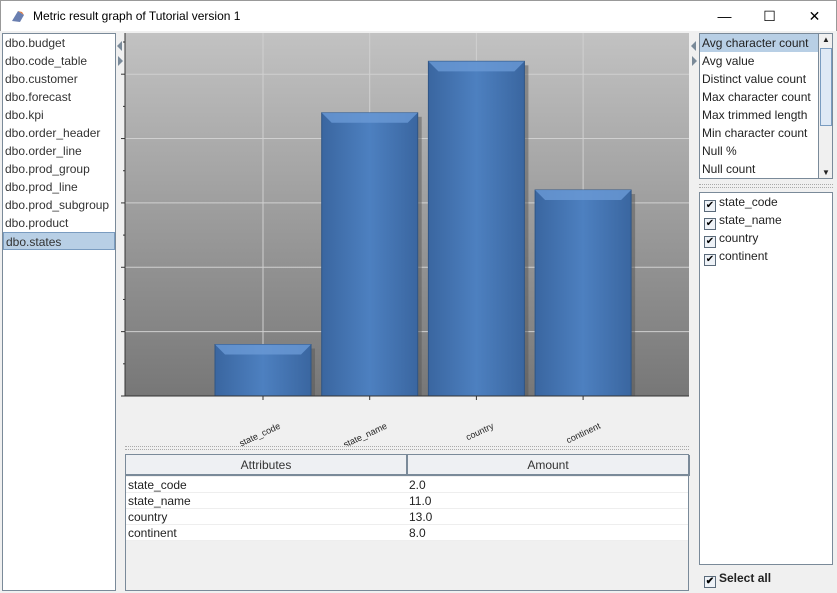  I want to click on cell-attribute: country, so click(148, 517).